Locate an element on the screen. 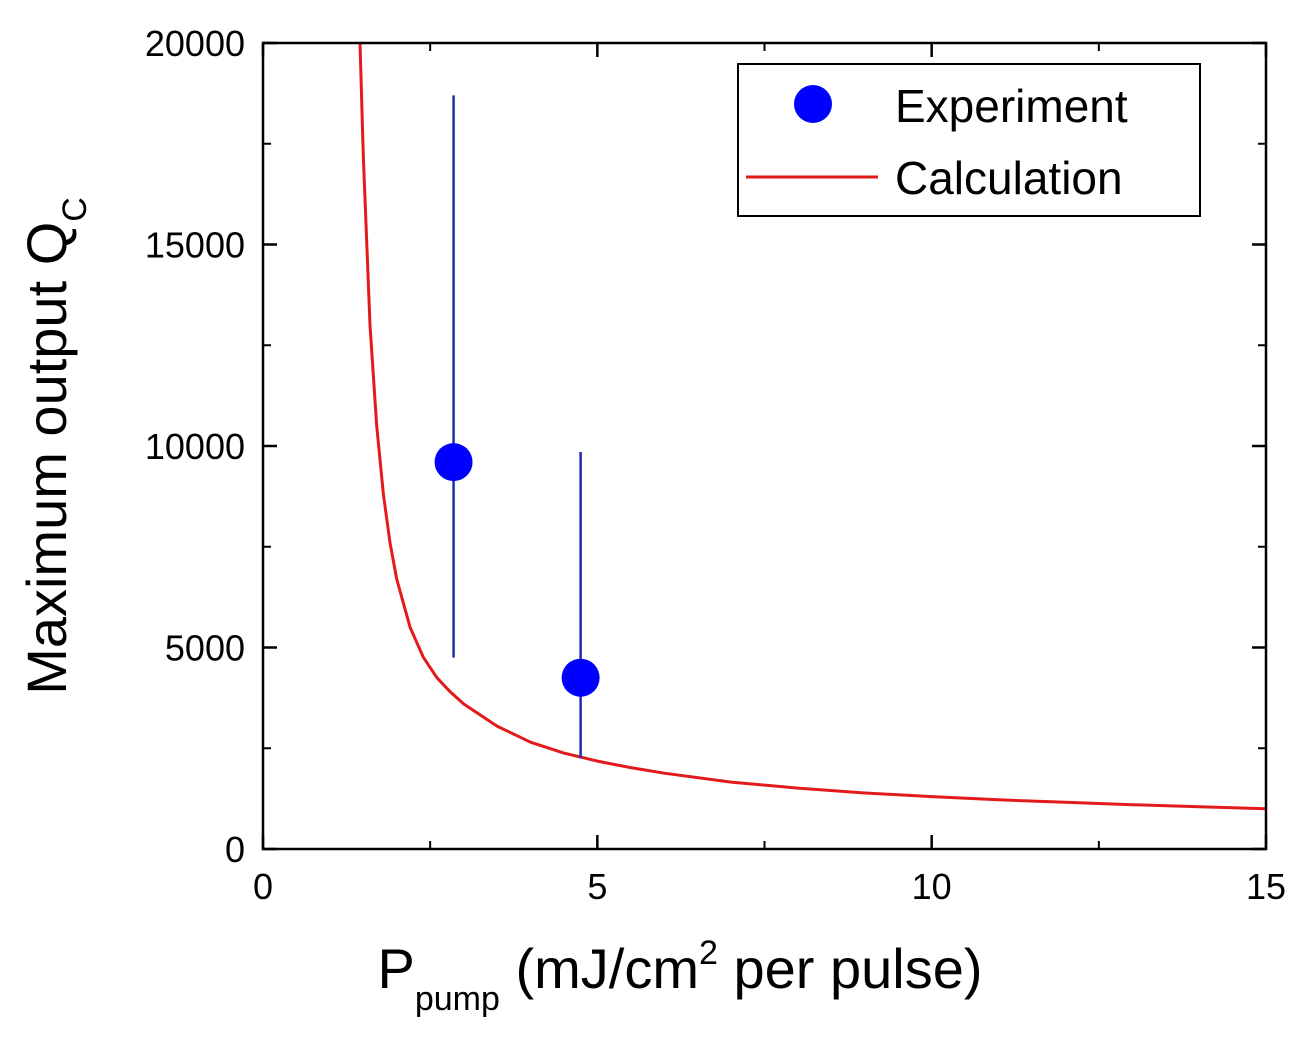 The height and width of the screenshot is (1037, 1296). x-axis-title-unit: (mJ/cm is located at coordinates (599, 968).